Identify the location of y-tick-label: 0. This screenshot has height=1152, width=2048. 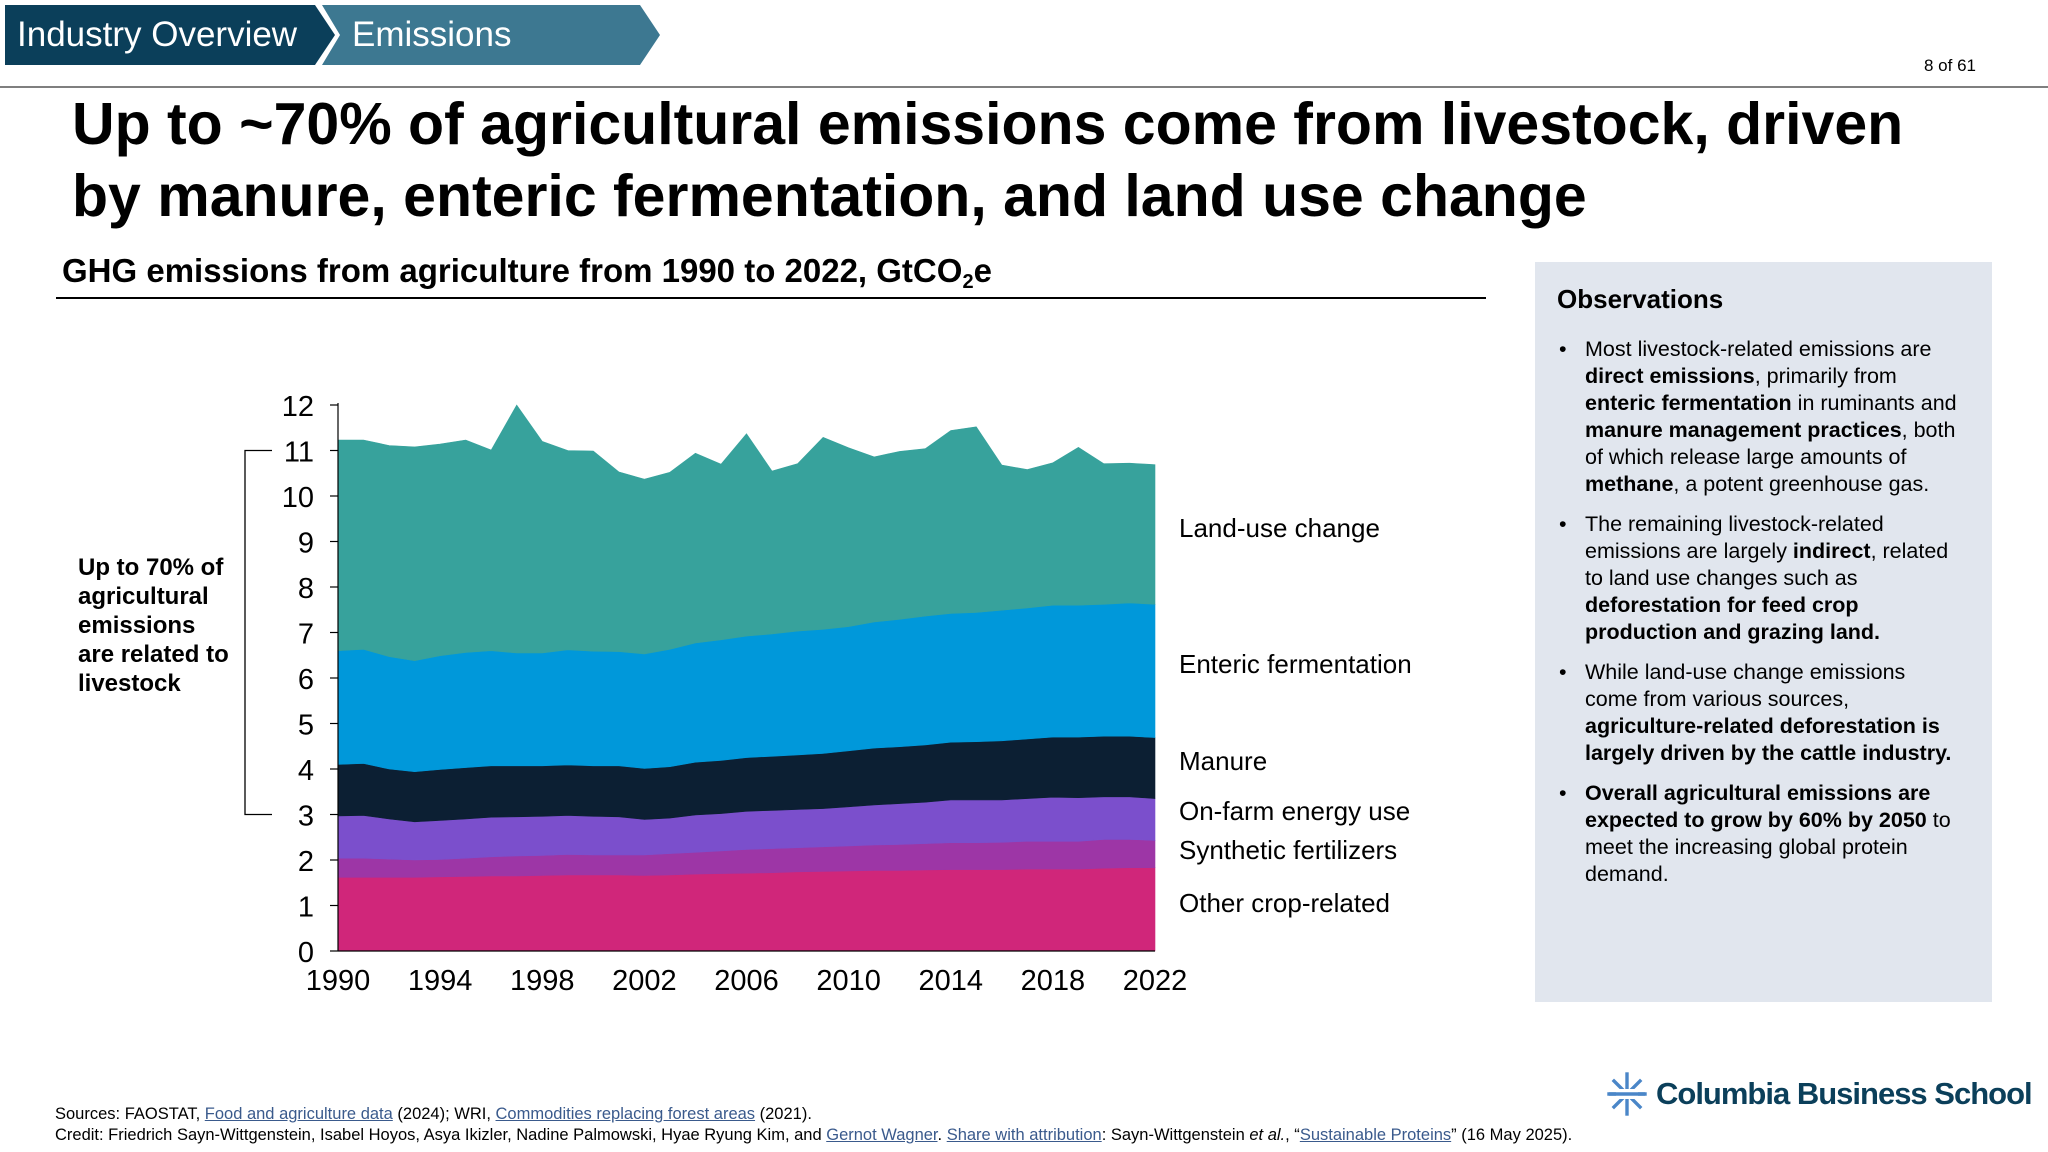
(306, 953).